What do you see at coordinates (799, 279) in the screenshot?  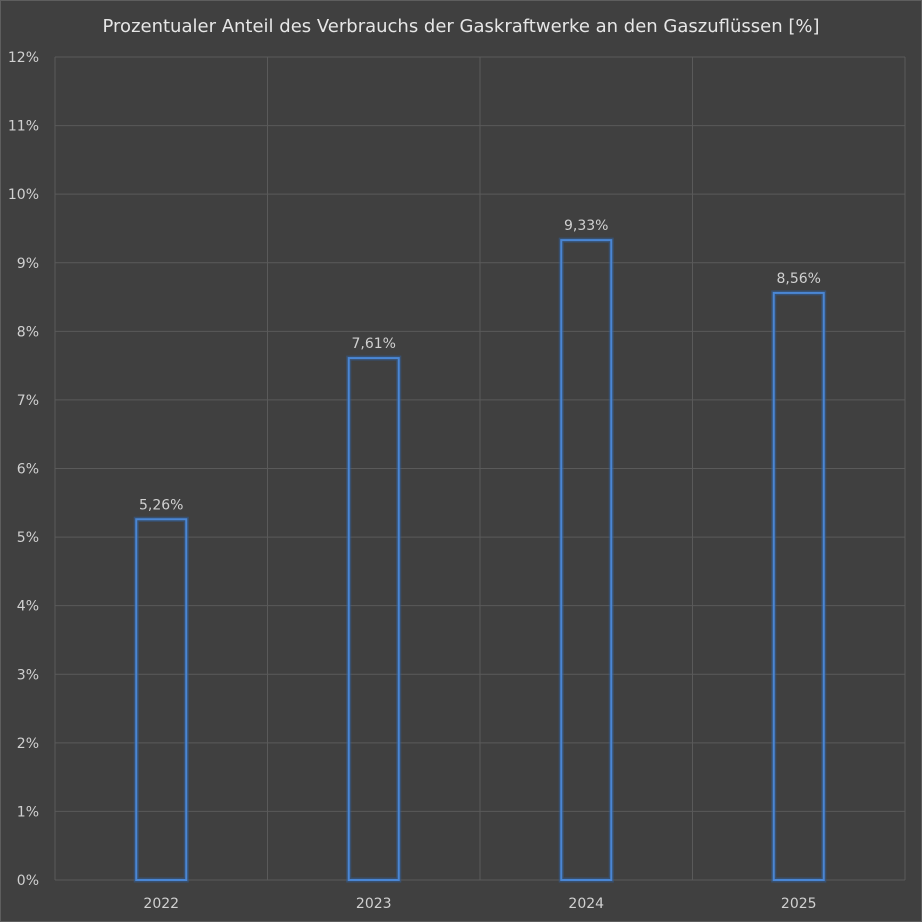 I see `data-label: 8,56%` at bounding box center [799, 279].